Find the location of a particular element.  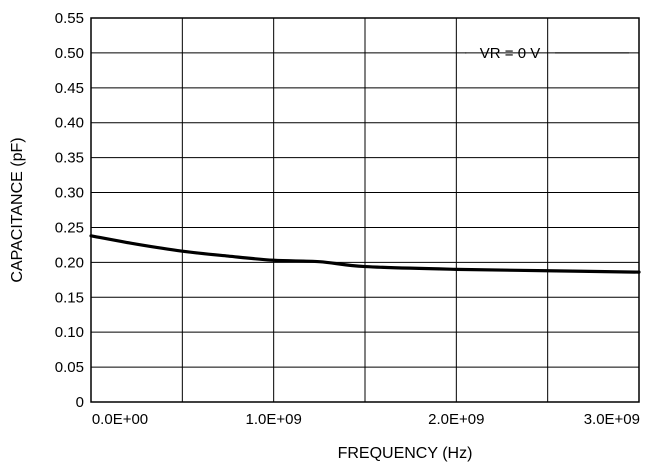

y-tick-label: 0.20 is located at coordinates (69, 262).